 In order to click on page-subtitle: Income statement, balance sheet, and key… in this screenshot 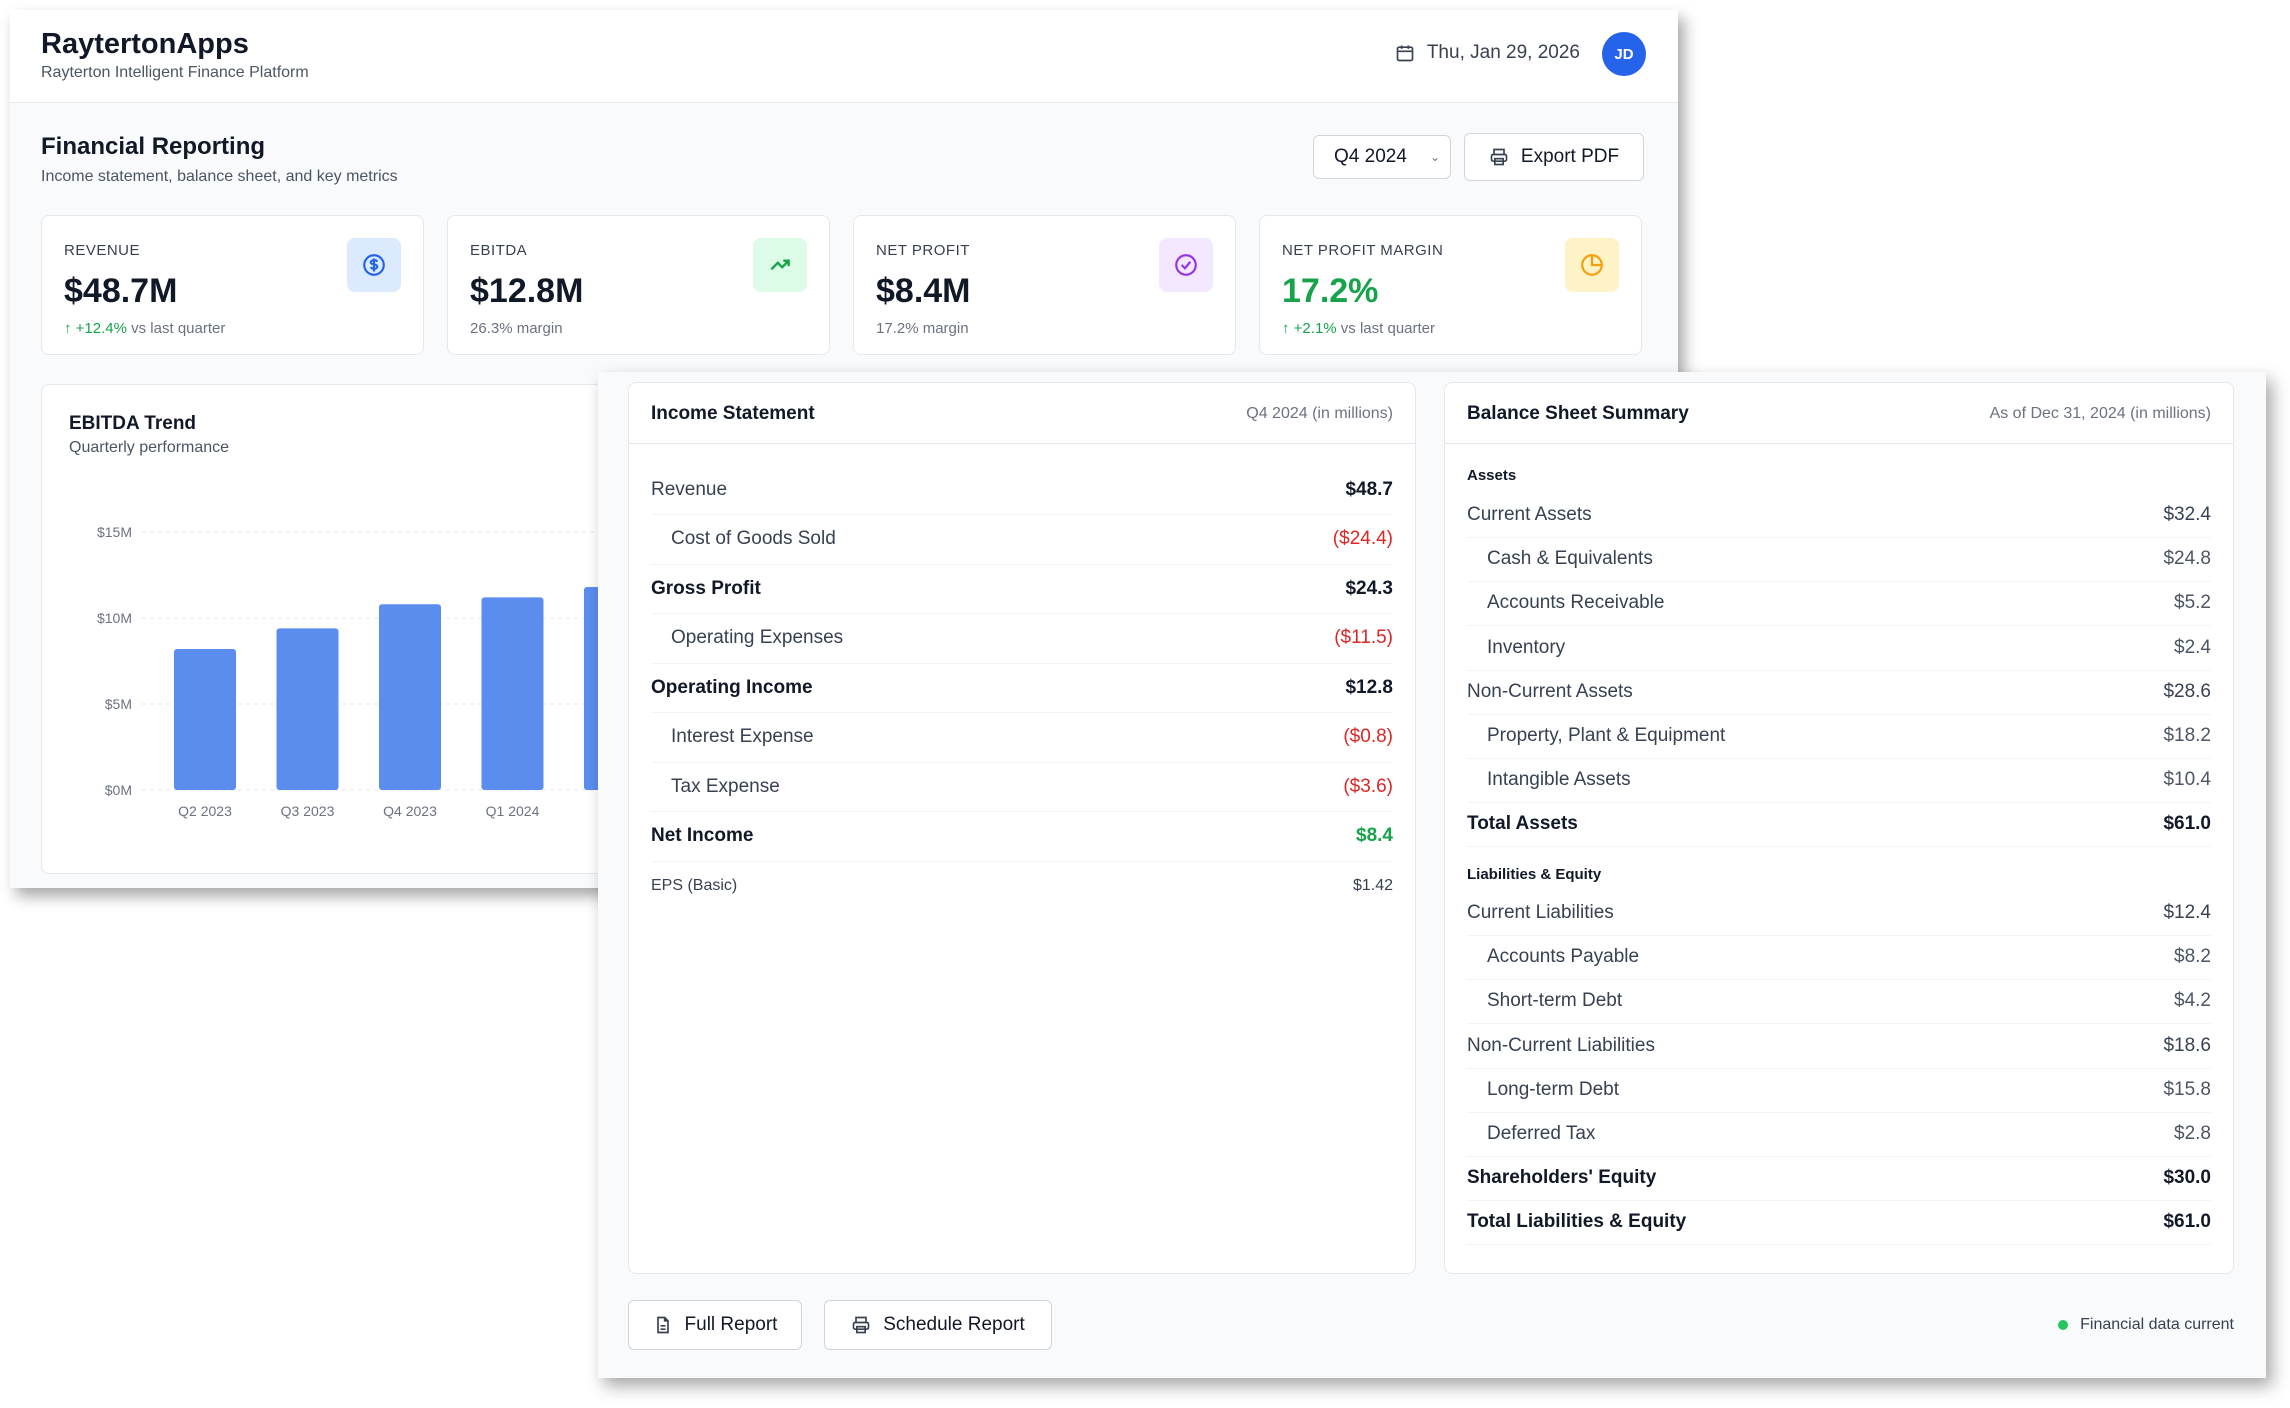, I will do `click(219, 176)`.